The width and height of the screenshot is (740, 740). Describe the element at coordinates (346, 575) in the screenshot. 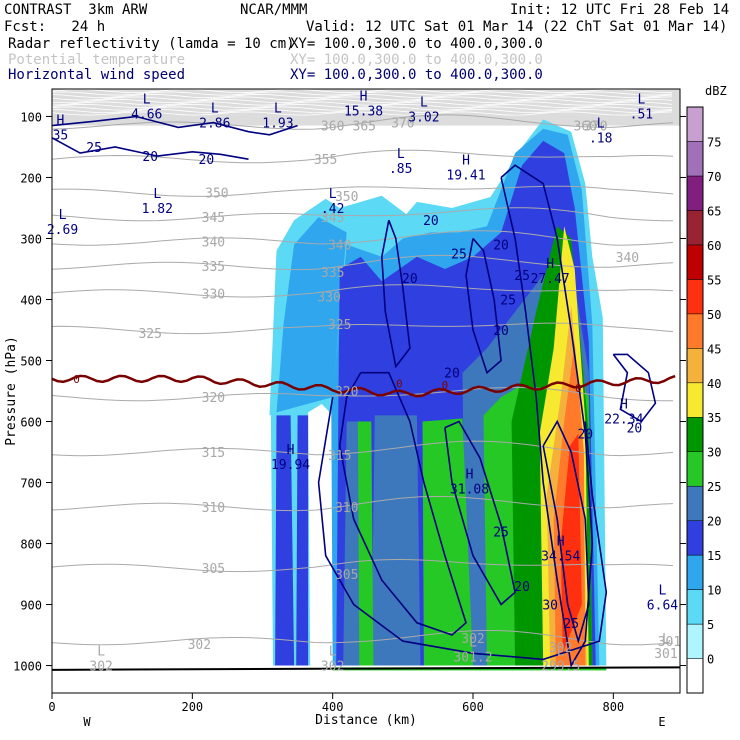

I see `theta-contour-label: 305` at that location.